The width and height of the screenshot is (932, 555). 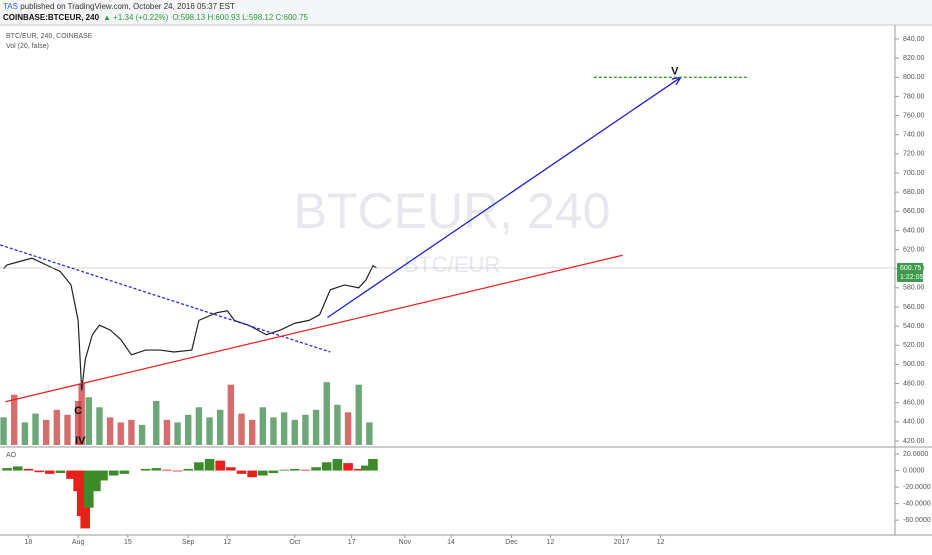 What do you see at coordinates (914, 39) in the screenshot?
I see `y-tick-label: 840.00` at bounding box center [914, 39].